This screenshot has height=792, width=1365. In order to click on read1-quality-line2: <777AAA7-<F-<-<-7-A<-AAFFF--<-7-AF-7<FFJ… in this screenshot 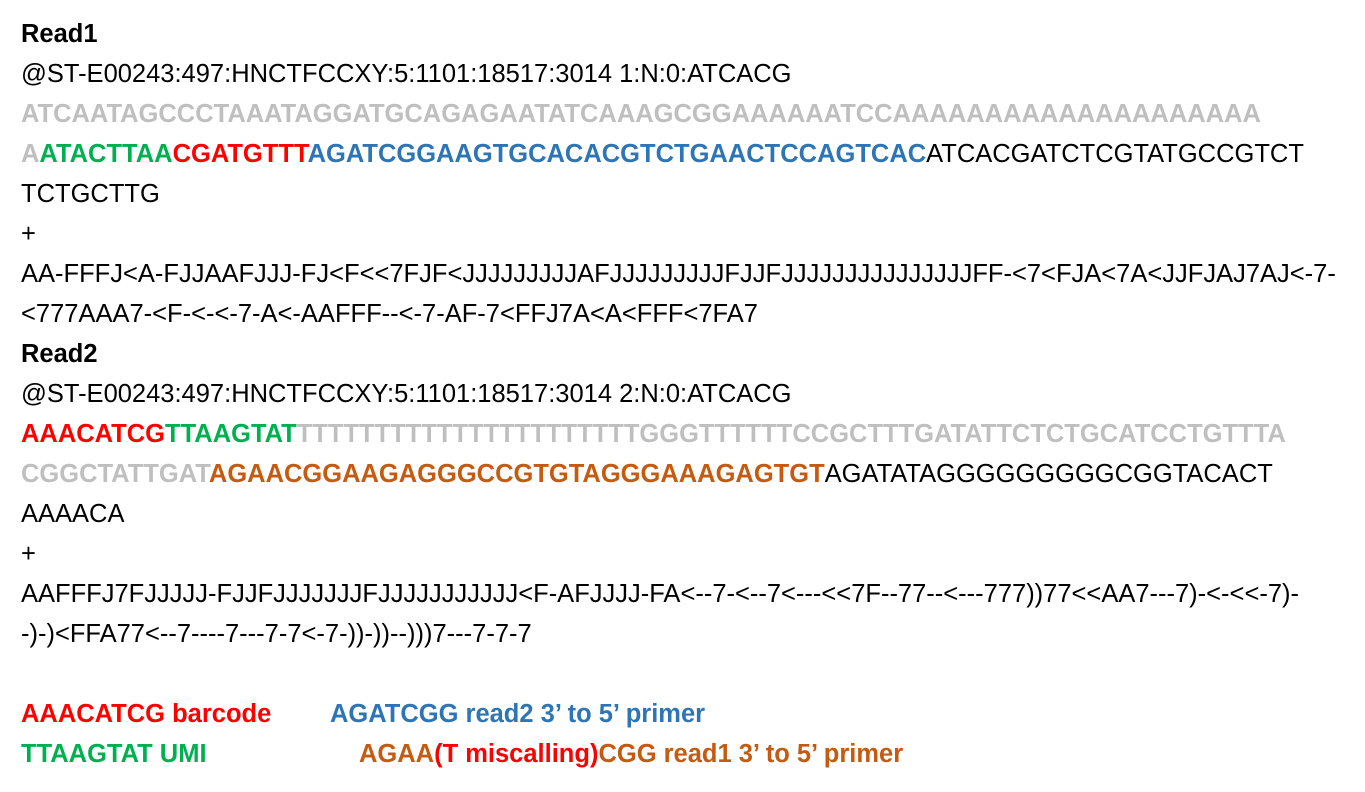, I will do `click(389, 314)`.